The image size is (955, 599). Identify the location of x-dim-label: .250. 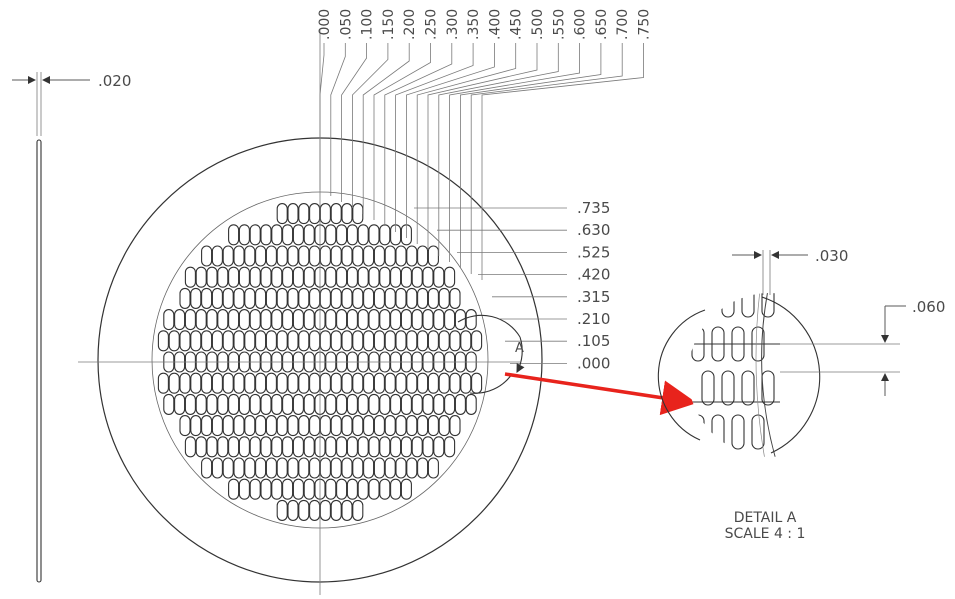
(432, 24).